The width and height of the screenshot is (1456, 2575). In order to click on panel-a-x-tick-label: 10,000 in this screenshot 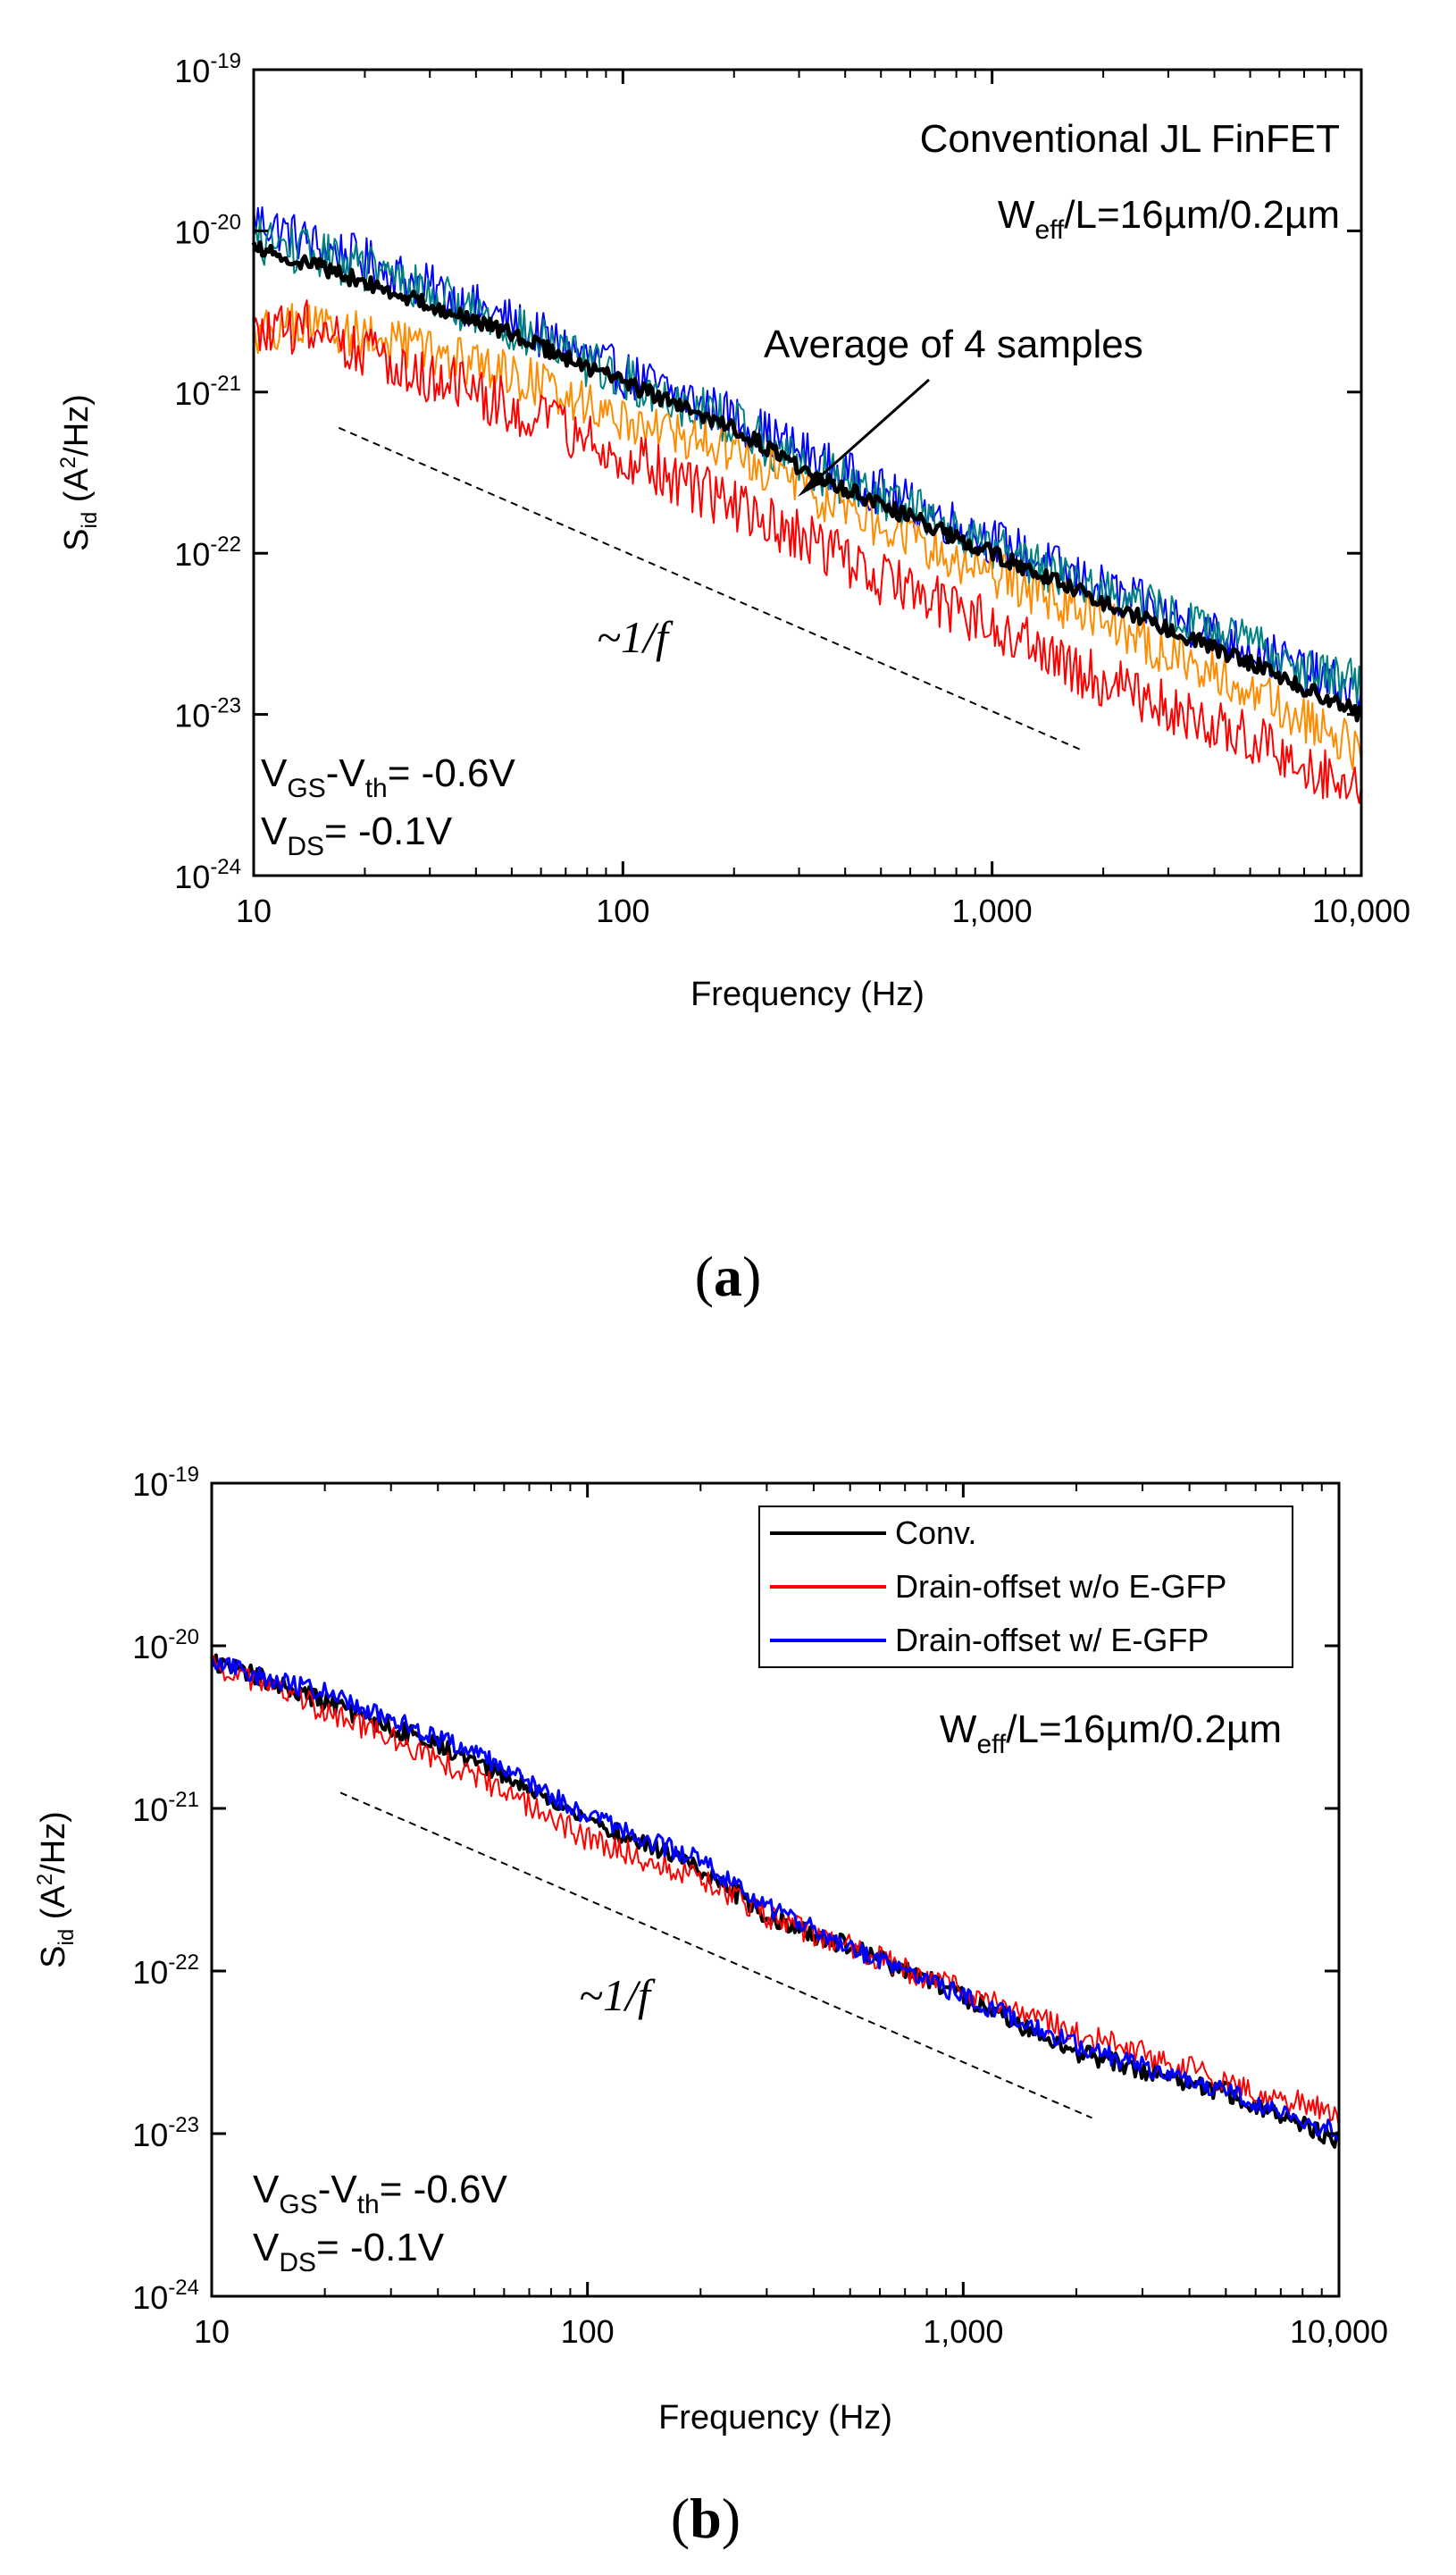, I will do `click(1361, 911)`.